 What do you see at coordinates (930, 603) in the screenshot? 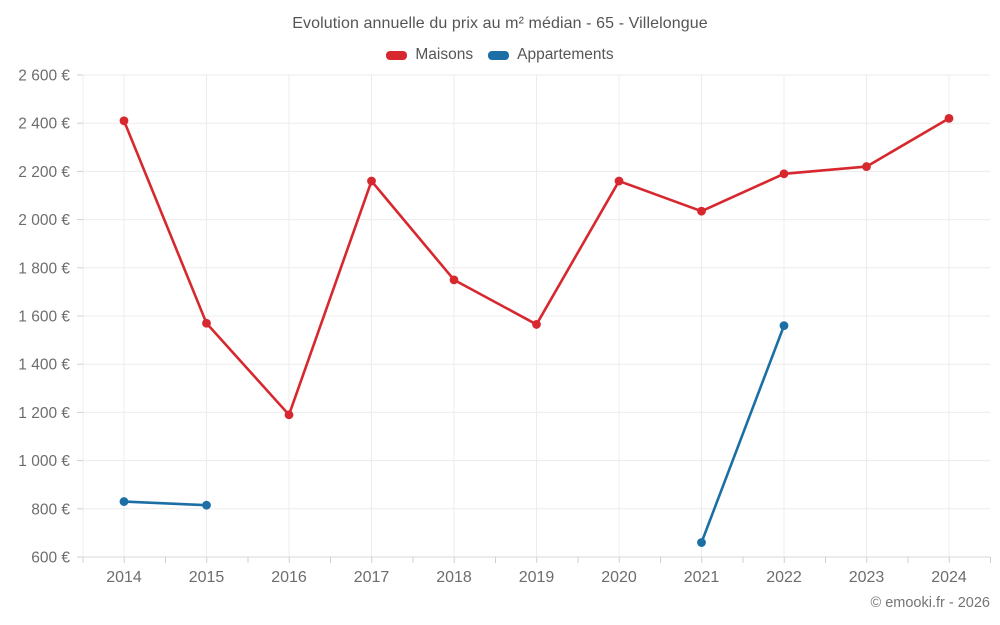
I see `copyright-credit: © emooki.fr - 2026` at bounding box center [930, 603].